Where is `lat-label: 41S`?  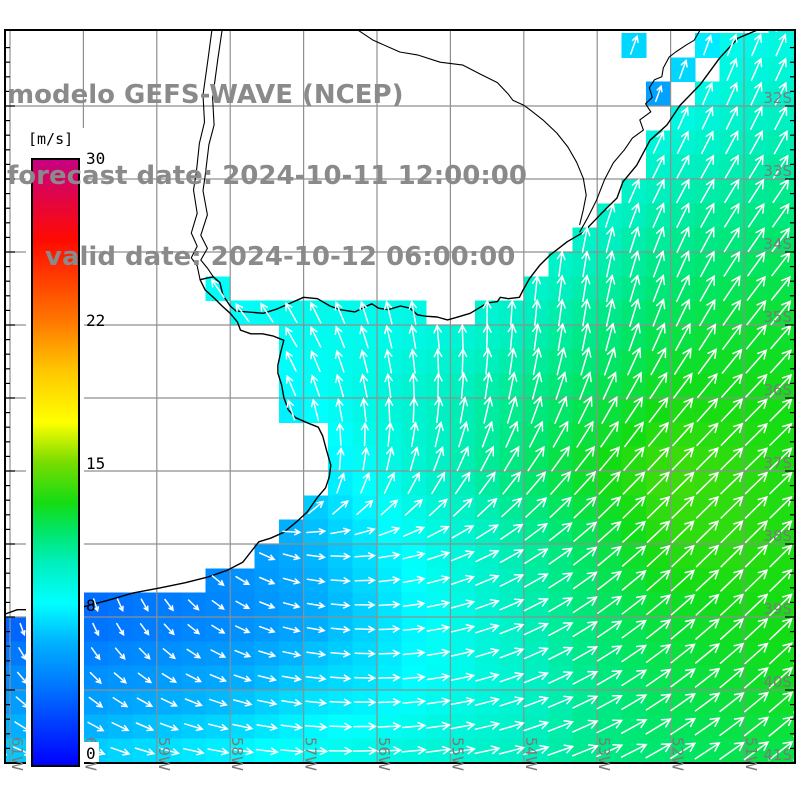
lat-label: 41S is located at coordinates (777, 755).